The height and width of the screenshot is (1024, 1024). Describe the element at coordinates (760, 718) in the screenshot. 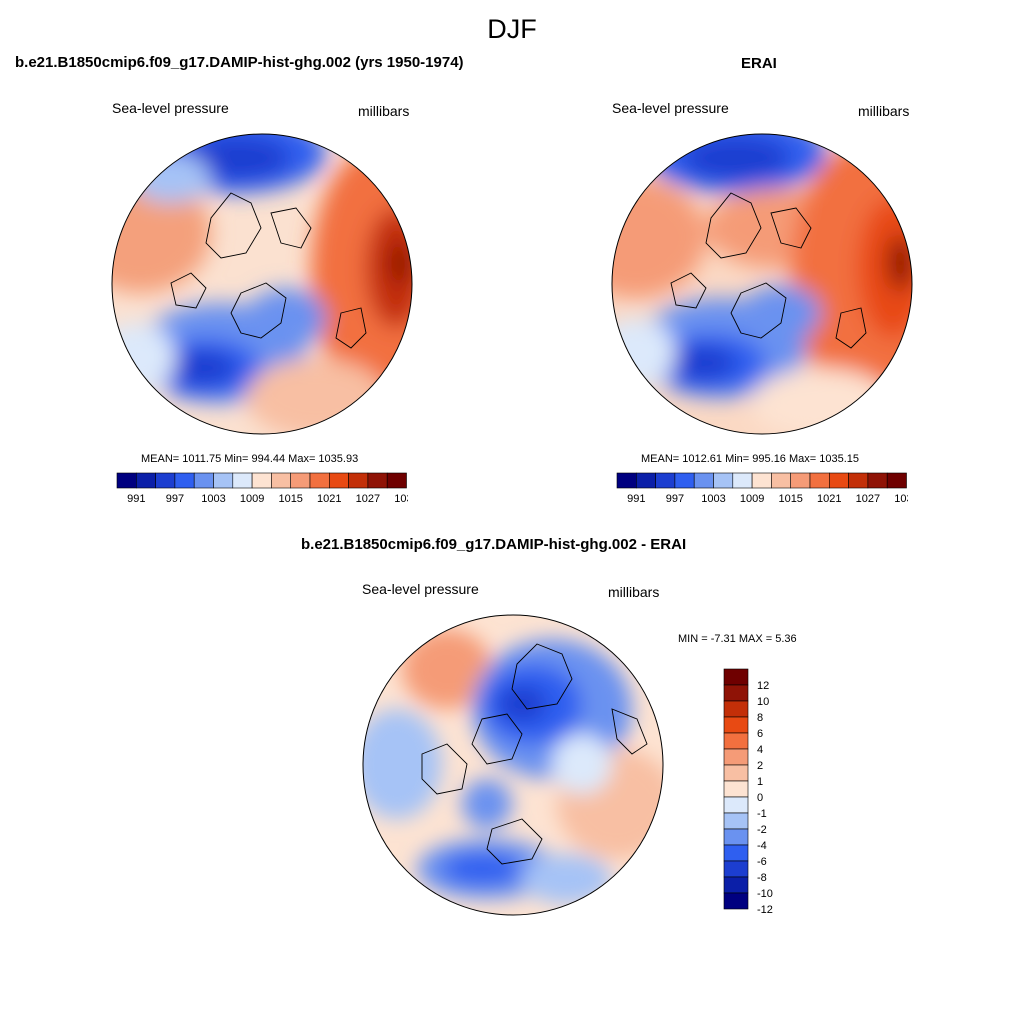

I see `diff-colorbar-label: 8` at that location.